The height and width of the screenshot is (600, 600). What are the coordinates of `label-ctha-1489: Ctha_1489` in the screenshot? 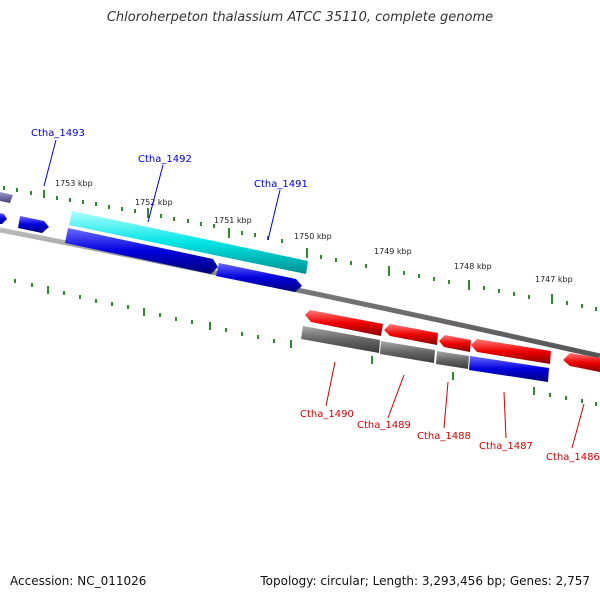 It's located at (384, 425).